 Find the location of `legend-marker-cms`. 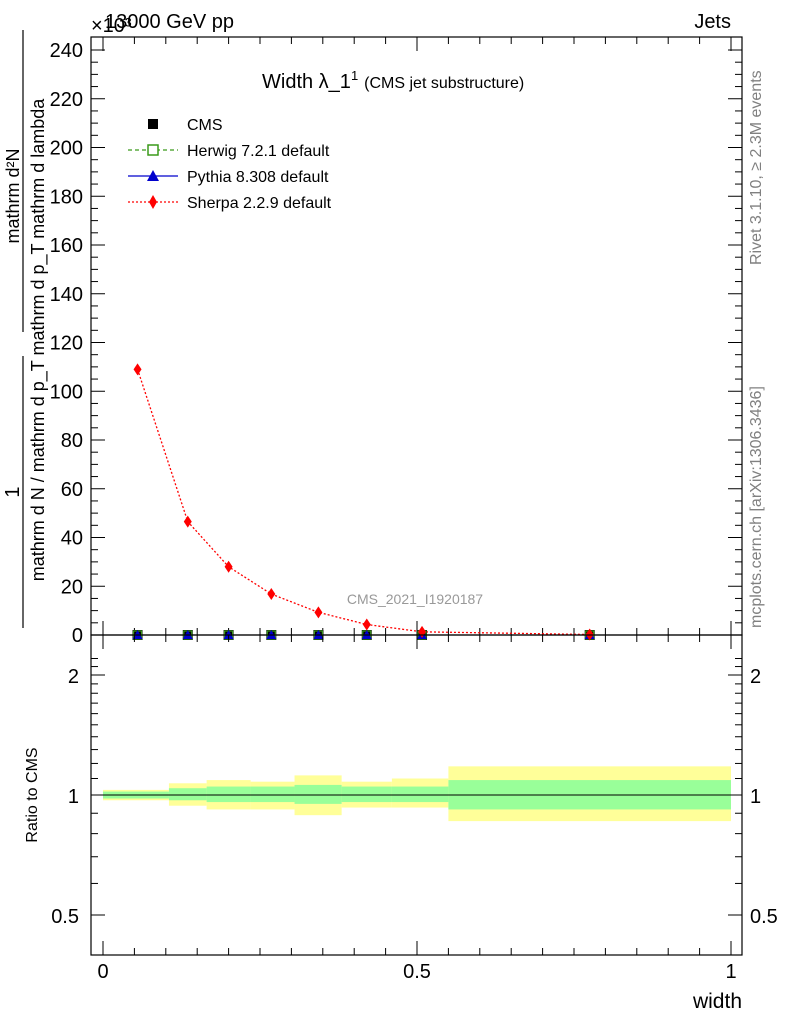

legend-marker-cms is located at coordinates (153, 124).